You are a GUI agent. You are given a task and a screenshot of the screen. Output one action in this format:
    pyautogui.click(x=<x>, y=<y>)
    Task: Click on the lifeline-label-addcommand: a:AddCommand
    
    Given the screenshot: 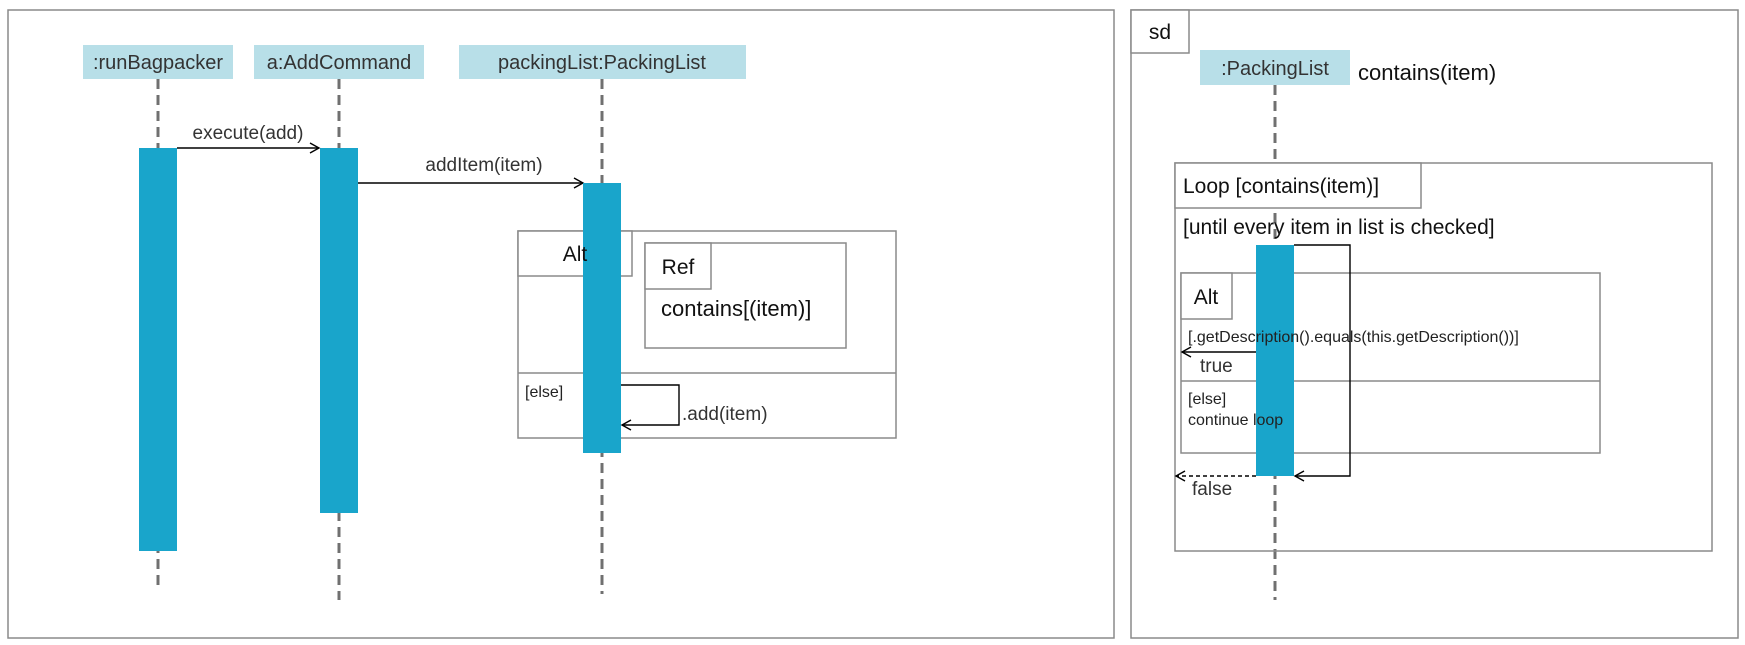 What is the action you would take?
    pyautogui.click(x=339, y=63)
    